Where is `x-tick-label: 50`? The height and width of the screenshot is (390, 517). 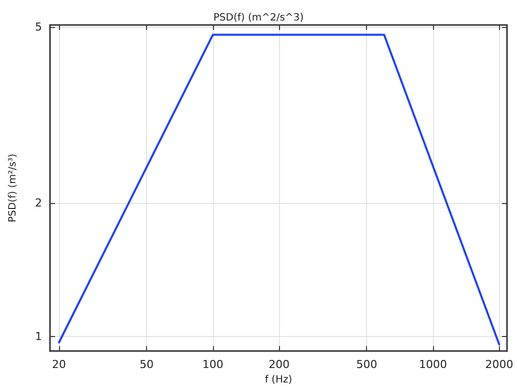
x-tick-label: 50 is located at coordinates (147, 365).